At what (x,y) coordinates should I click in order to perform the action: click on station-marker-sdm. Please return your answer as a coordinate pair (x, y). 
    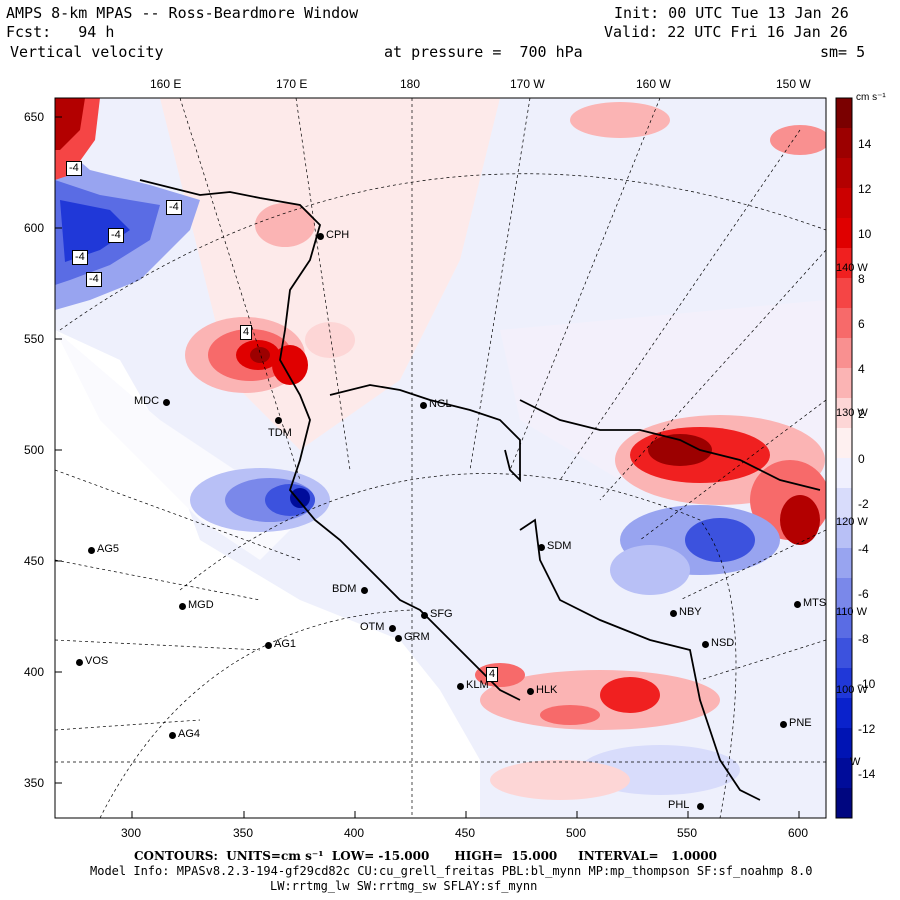
    Looking at the image, I should click on (541, 547).